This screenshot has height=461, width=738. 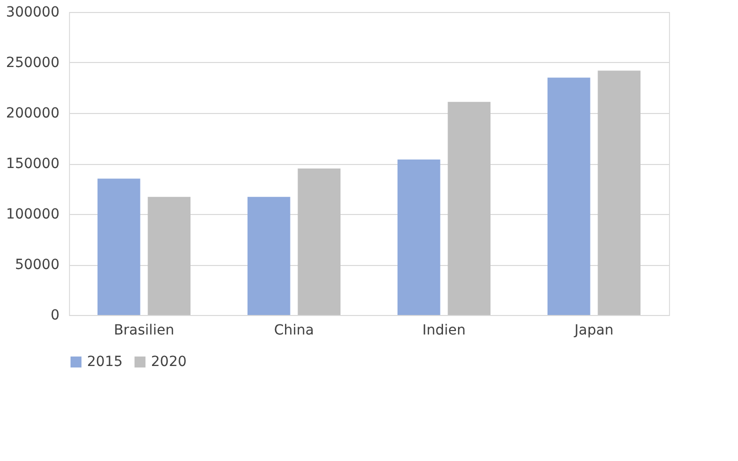 What do you see at coordinates (33, 63) in the screenshot?
I see `y-tick-label: 250000` at bounding box center [33, 63].